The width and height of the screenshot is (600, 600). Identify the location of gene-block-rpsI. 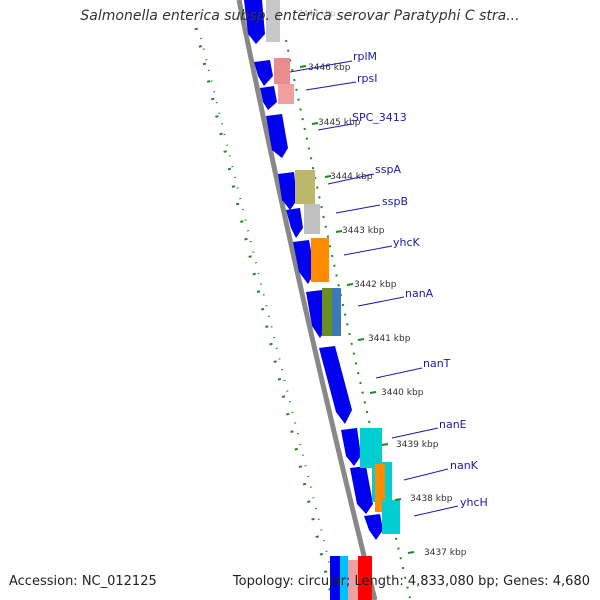
(286, 94).